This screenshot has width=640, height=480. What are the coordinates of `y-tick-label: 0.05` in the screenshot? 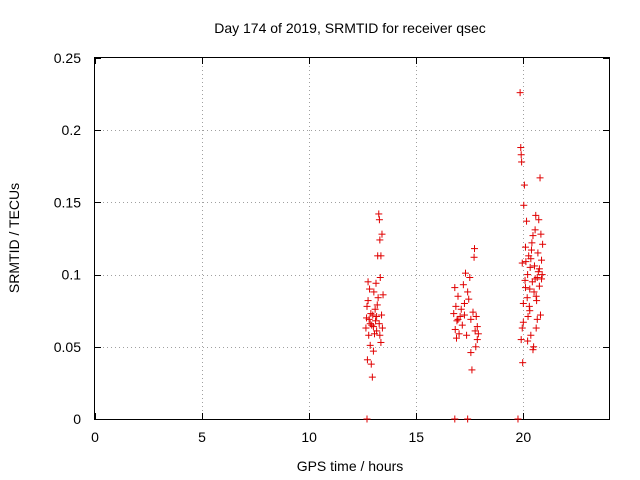 It's located at (67, 347).